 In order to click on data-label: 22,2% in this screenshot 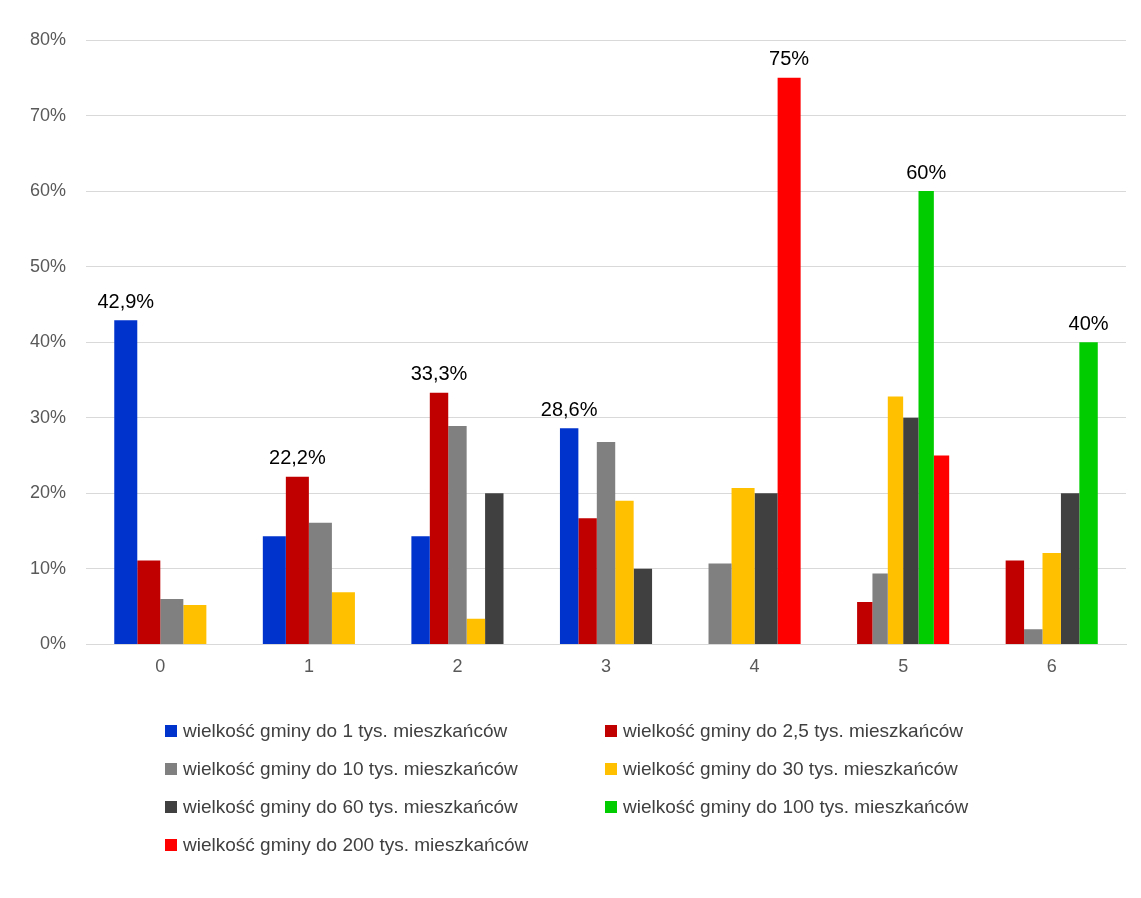, I will do `click(297, 457)`.